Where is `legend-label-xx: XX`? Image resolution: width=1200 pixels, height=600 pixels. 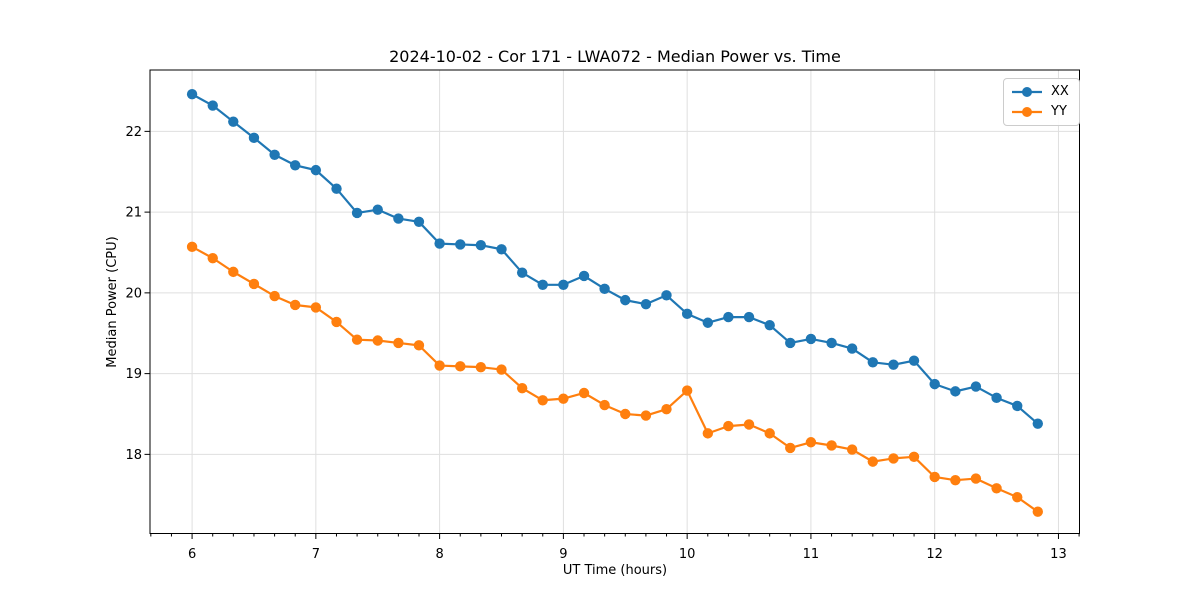 legend-label-xx: XX is located at coordinates (1060, 91).